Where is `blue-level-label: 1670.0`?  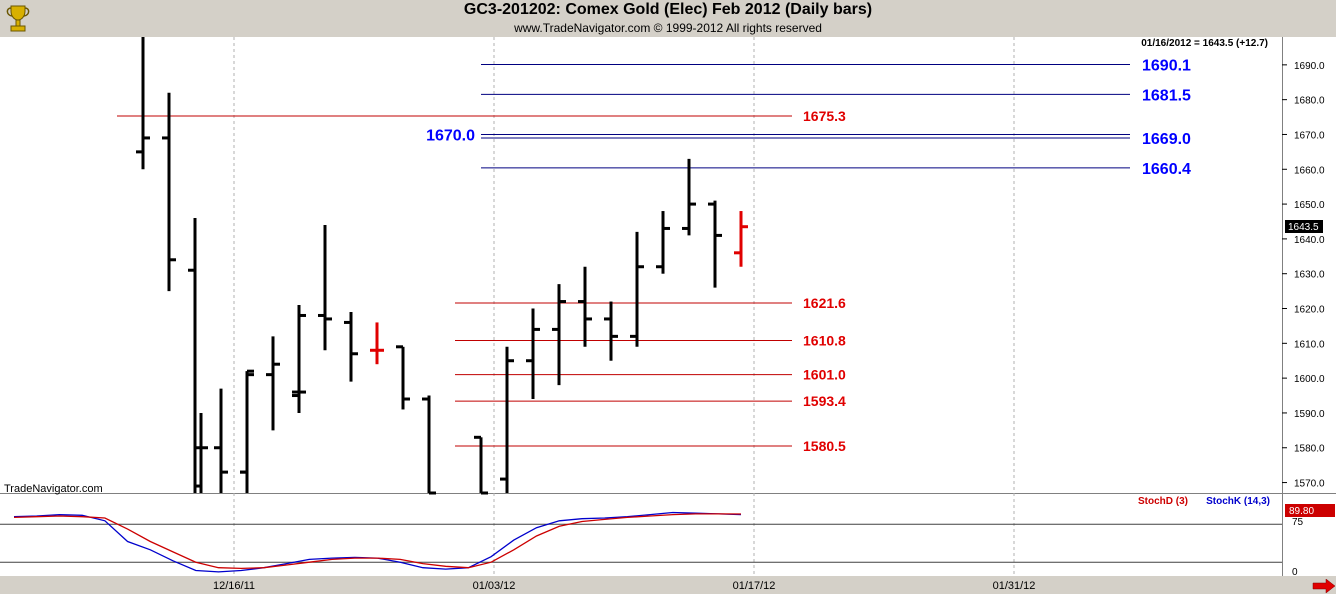
blue-level-label: 1670.0 is located at coordinates (450, 135).